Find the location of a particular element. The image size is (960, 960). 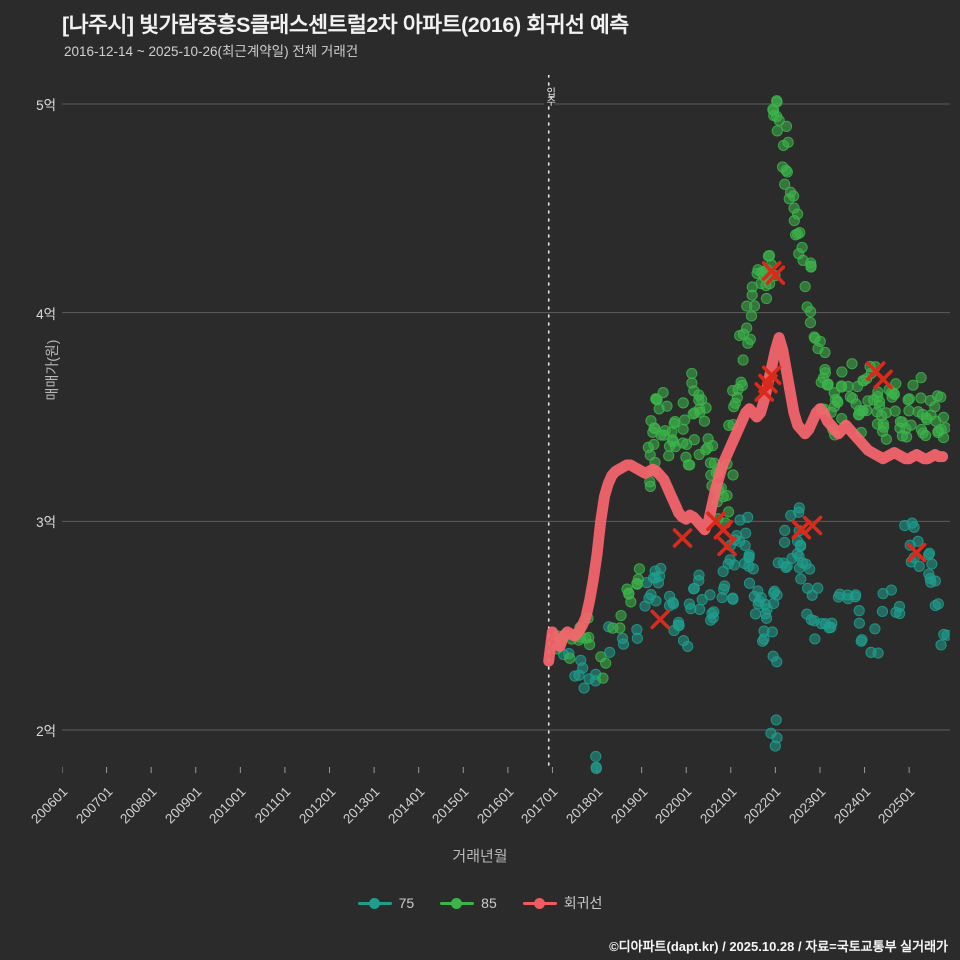

x-tick-label: 200601 is located at coordinates (49, 805).